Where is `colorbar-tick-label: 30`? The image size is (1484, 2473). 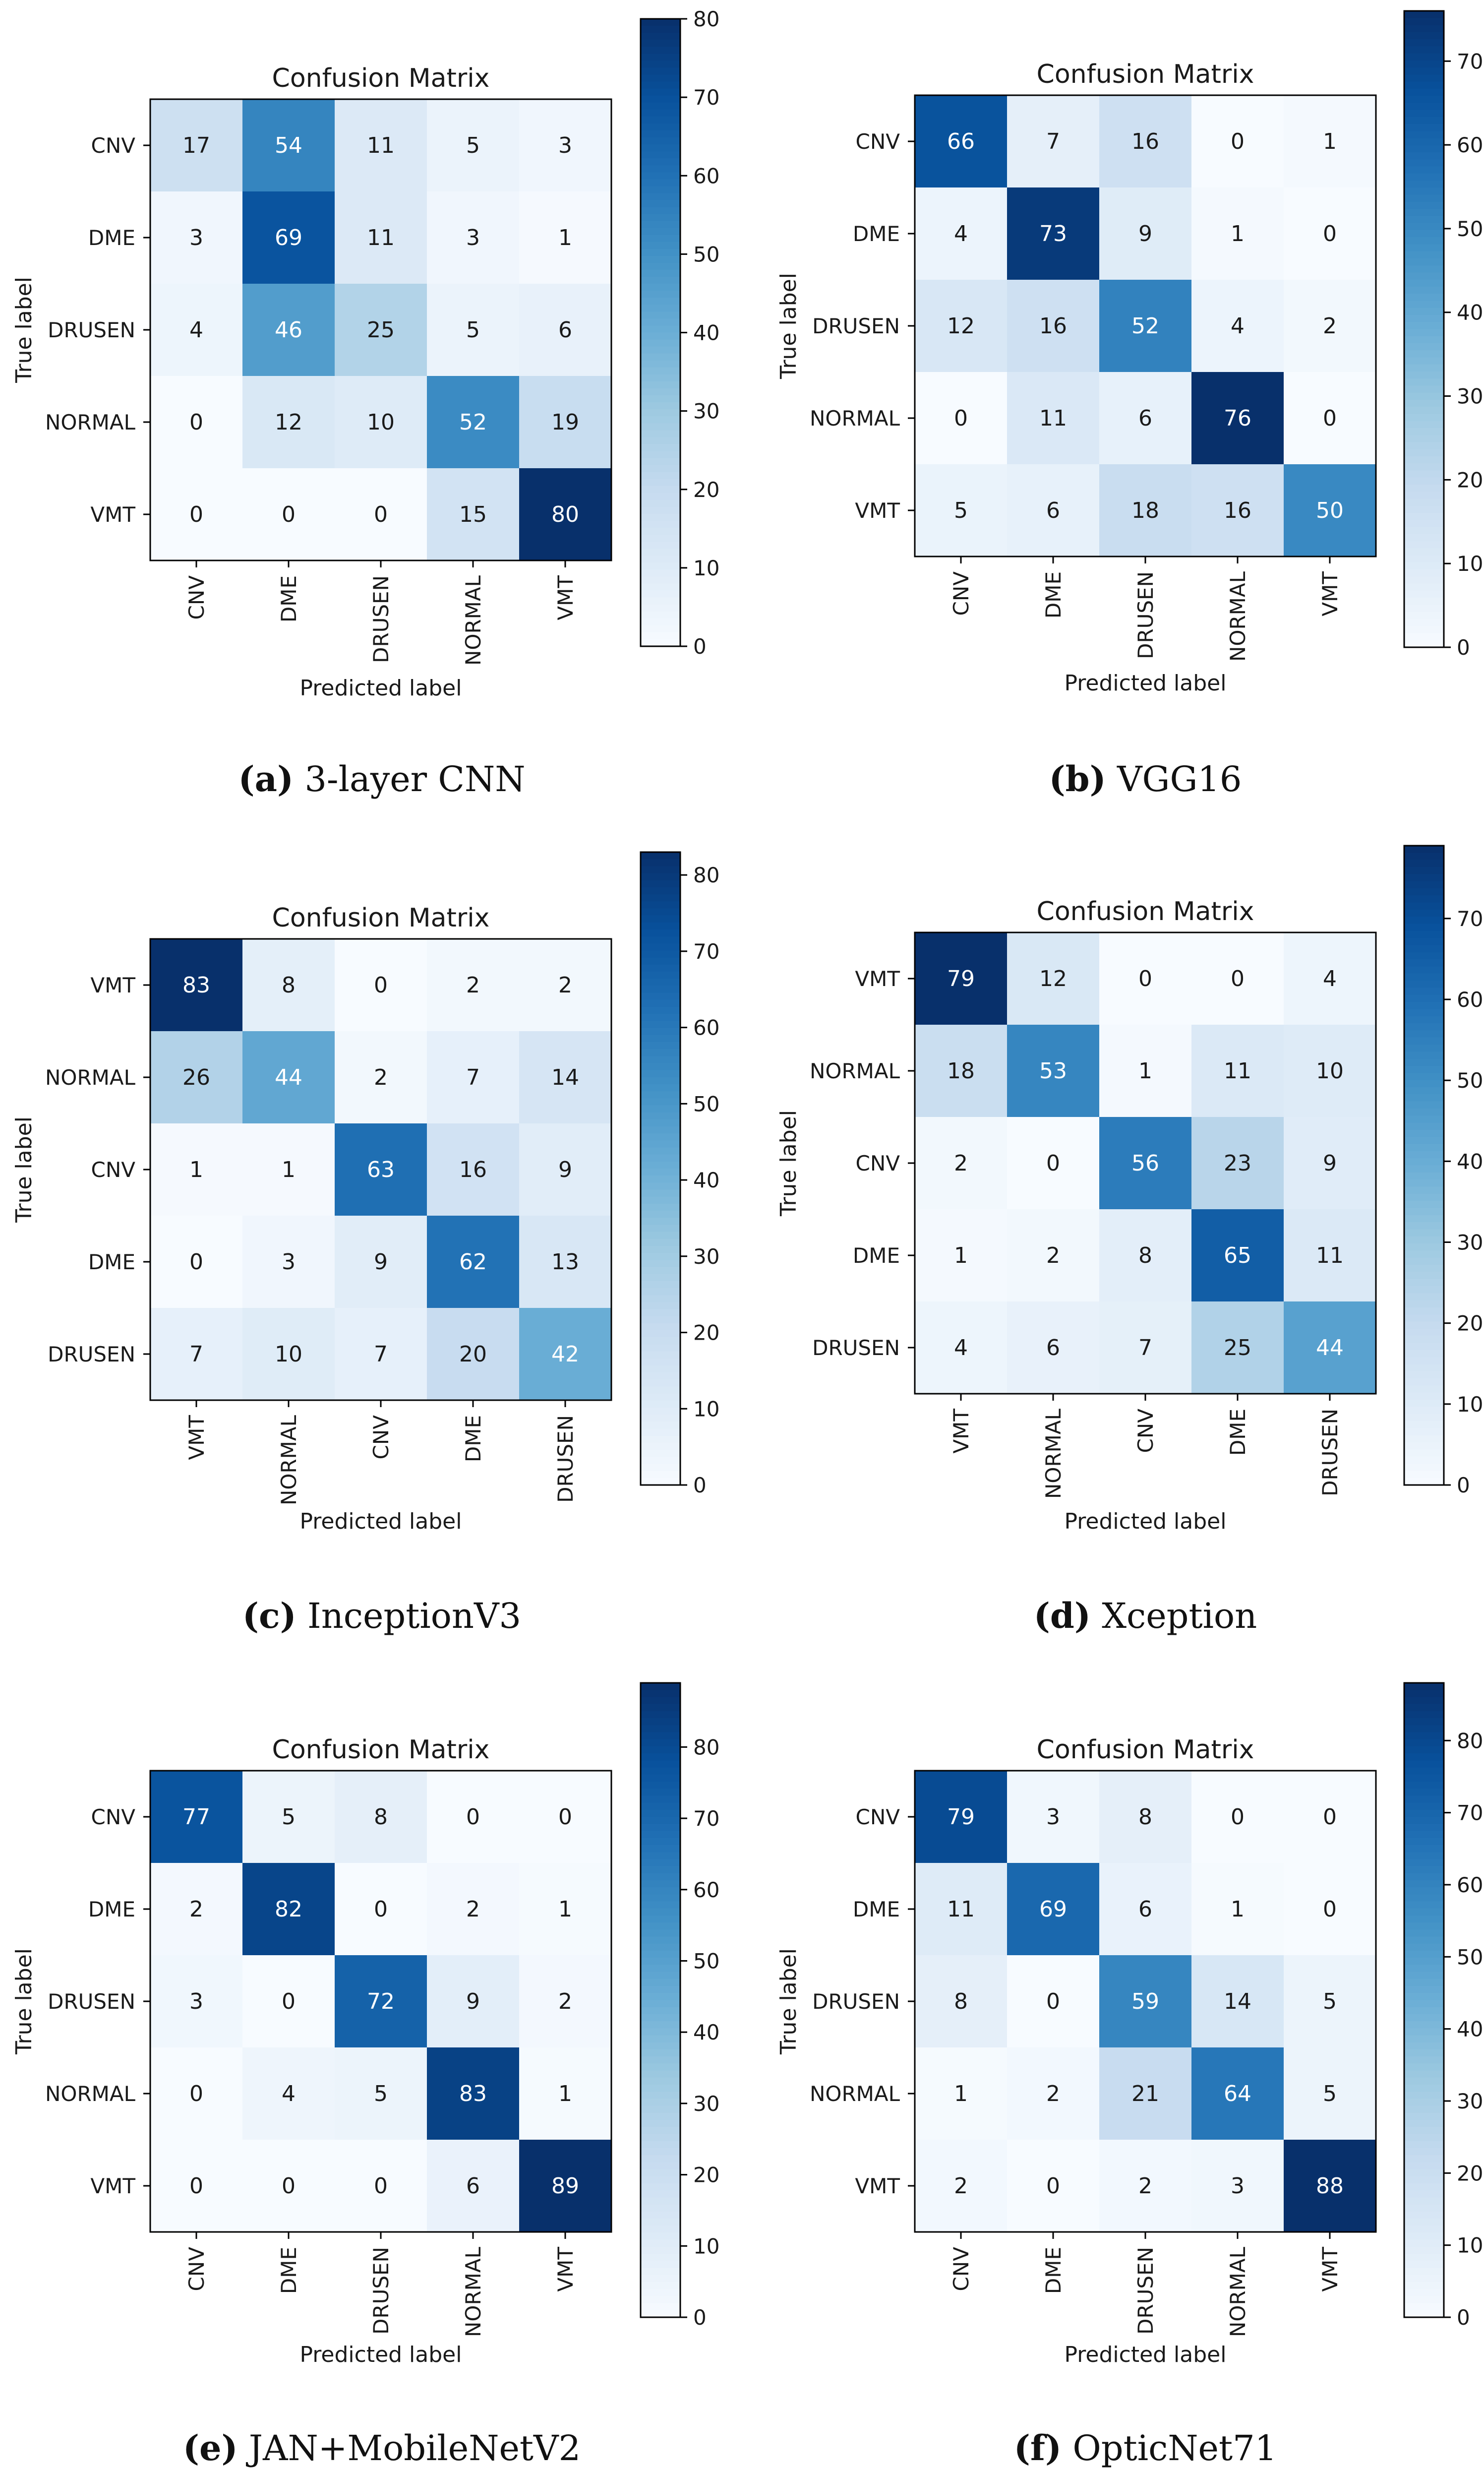
colorbar-tick-label: 30 is located at coordinates (706, 1256).